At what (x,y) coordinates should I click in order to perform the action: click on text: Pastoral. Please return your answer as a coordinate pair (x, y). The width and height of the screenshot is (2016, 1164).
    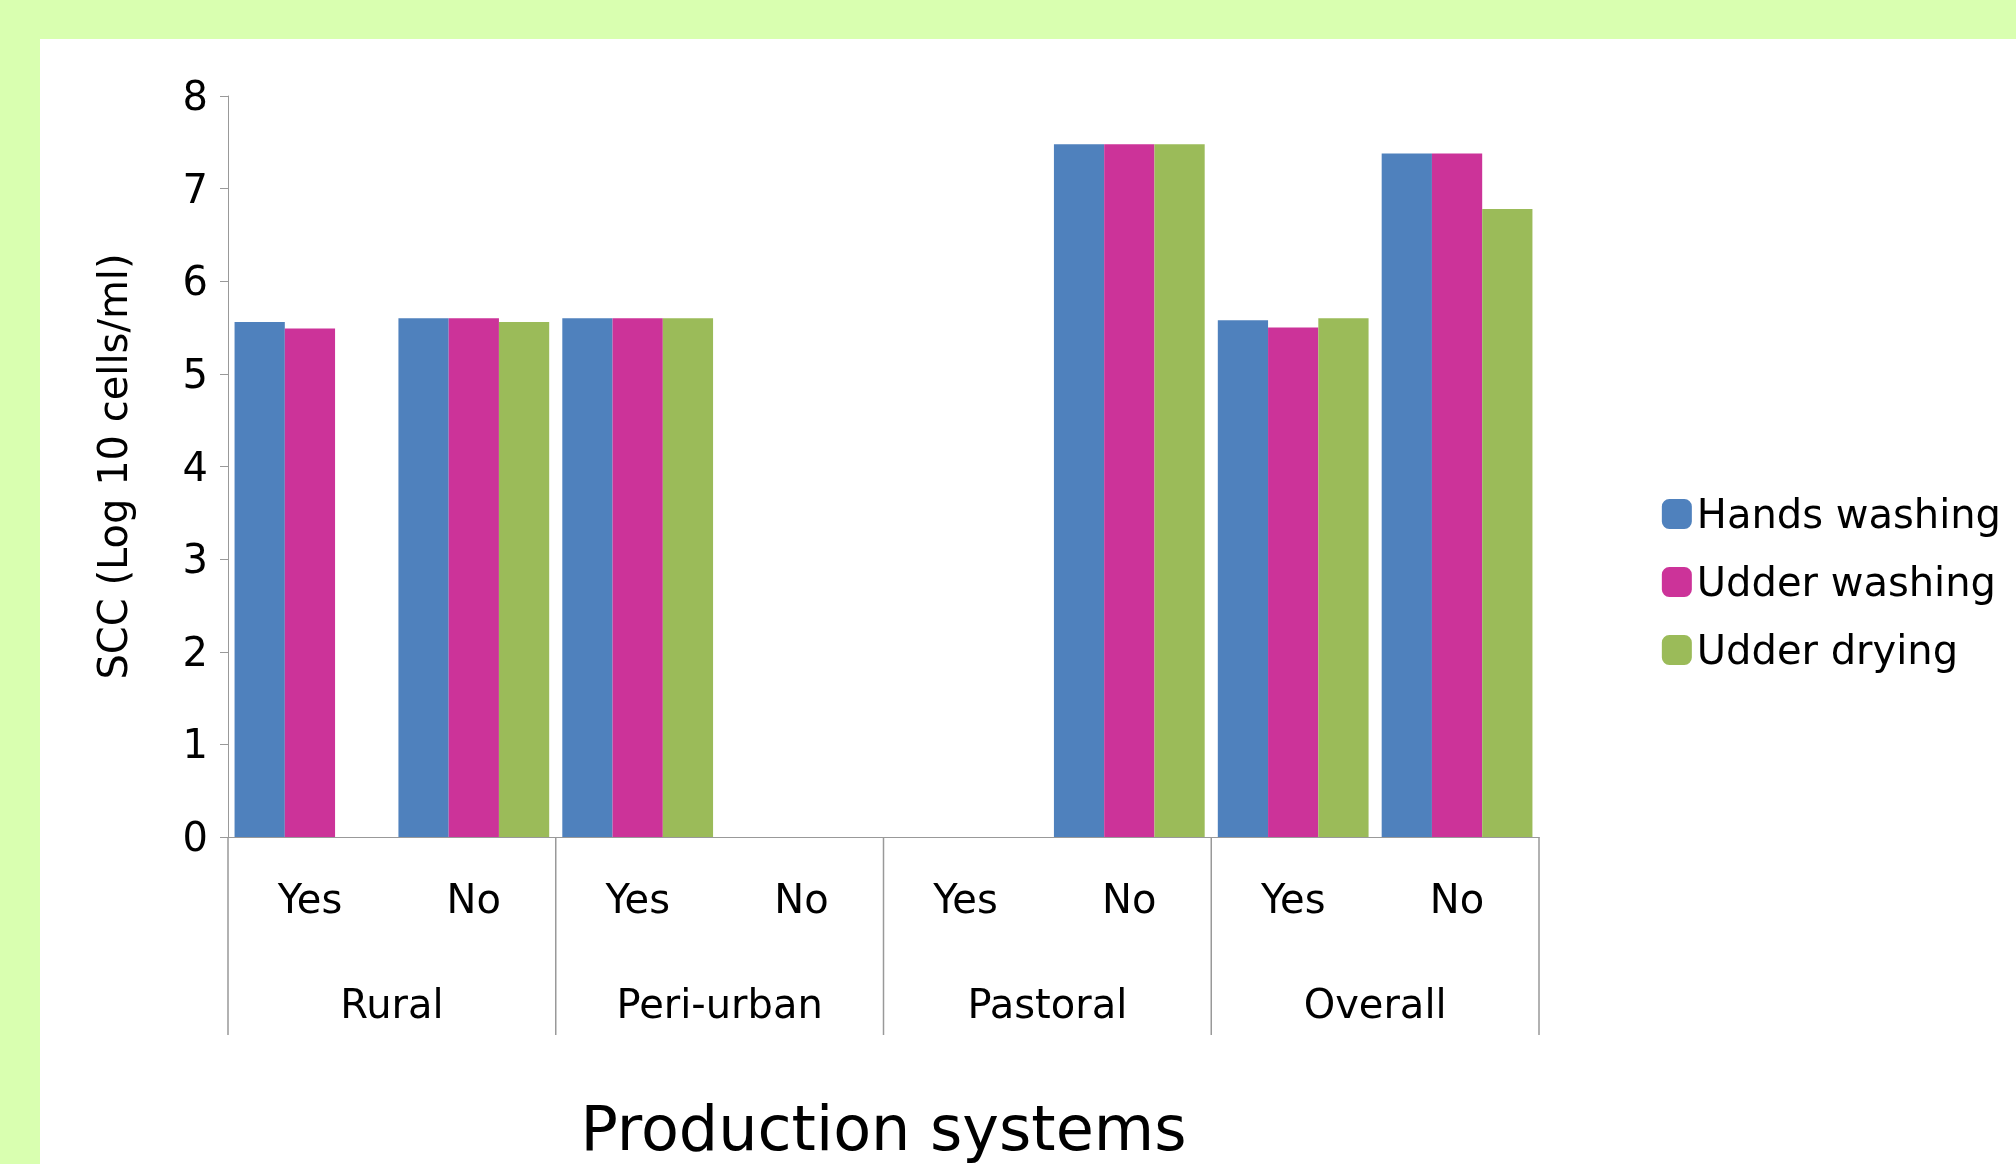
    Looking at the image, I should click on (1047, 1004).